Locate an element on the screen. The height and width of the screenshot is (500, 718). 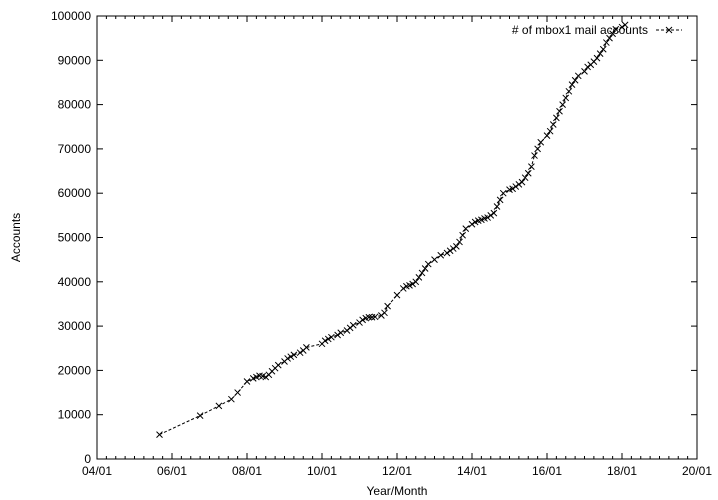
y-tick-label: 30000 is located at coordinates (75, 326).